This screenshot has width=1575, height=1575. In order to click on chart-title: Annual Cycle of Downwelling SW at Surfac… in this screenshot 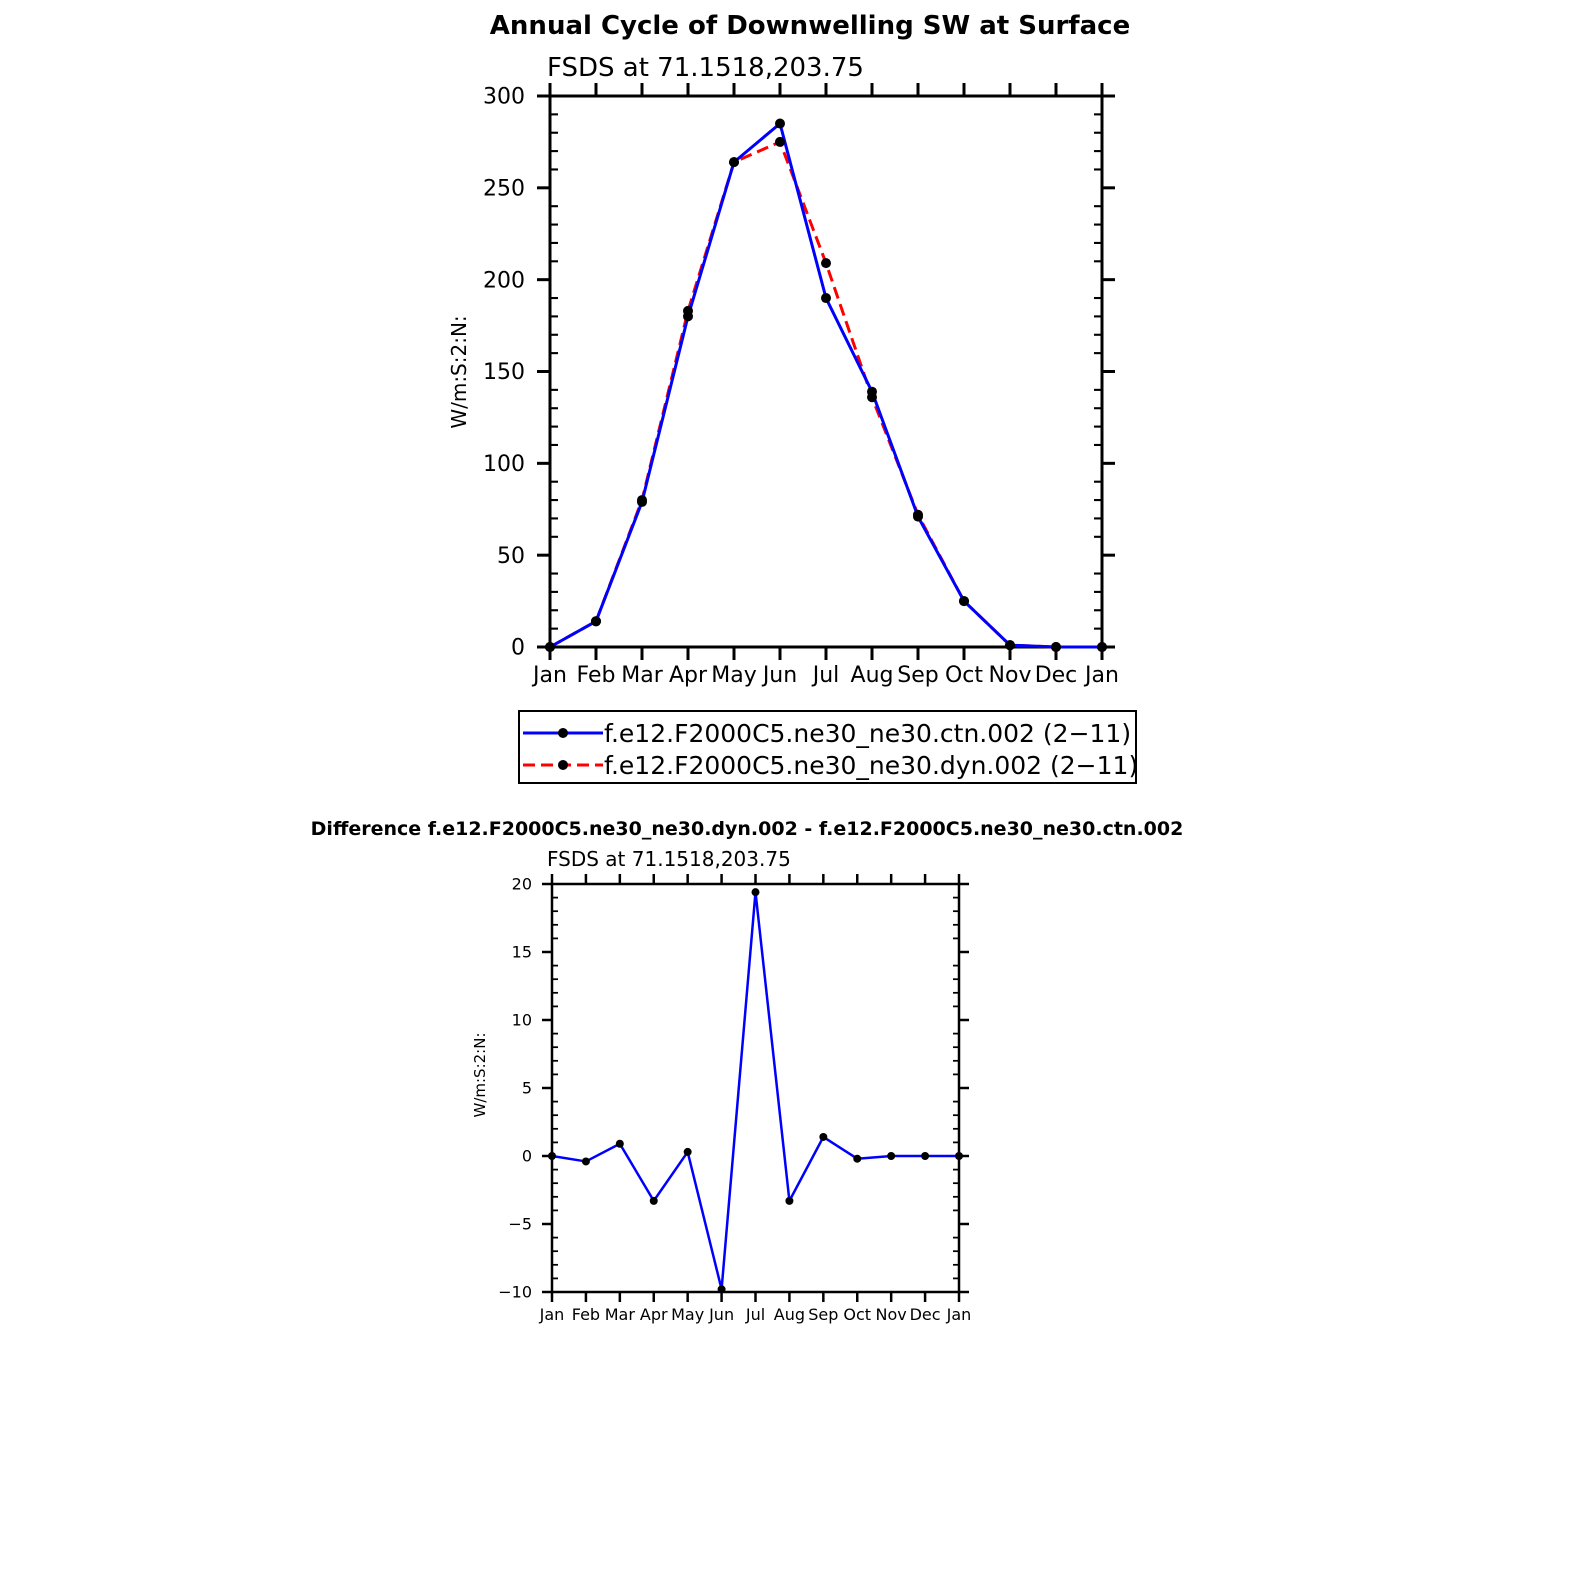, I will do `click(810, 26)`.